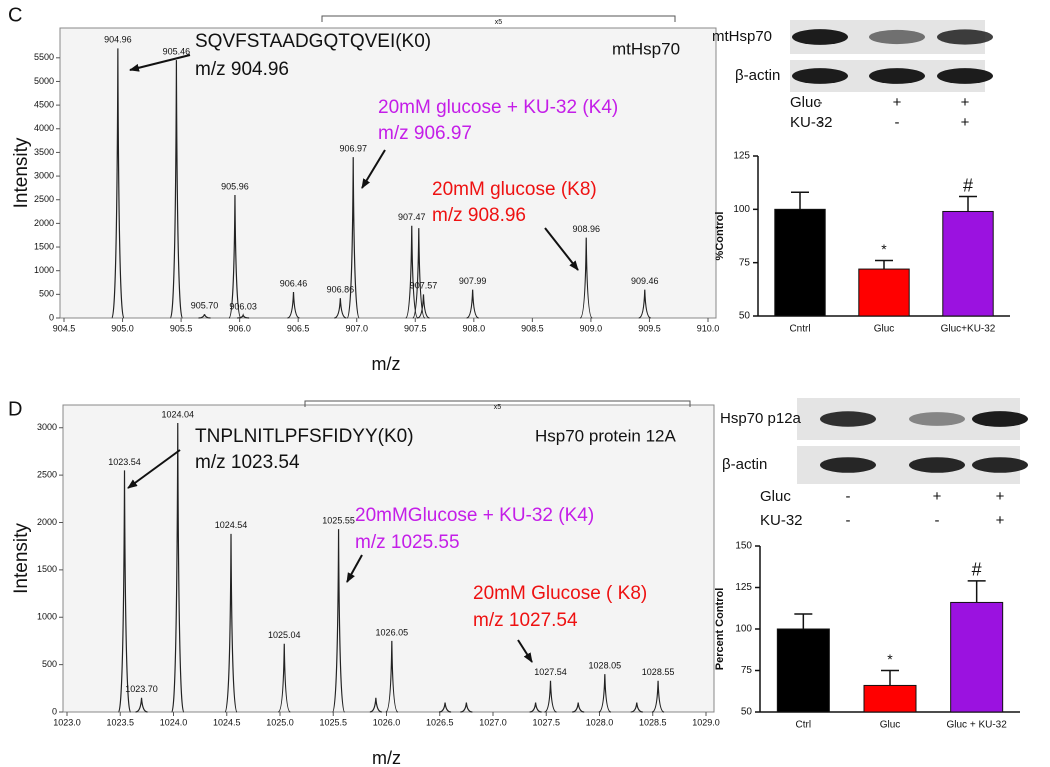  I want to click on y-tick-label: 100, so click(743, 629).